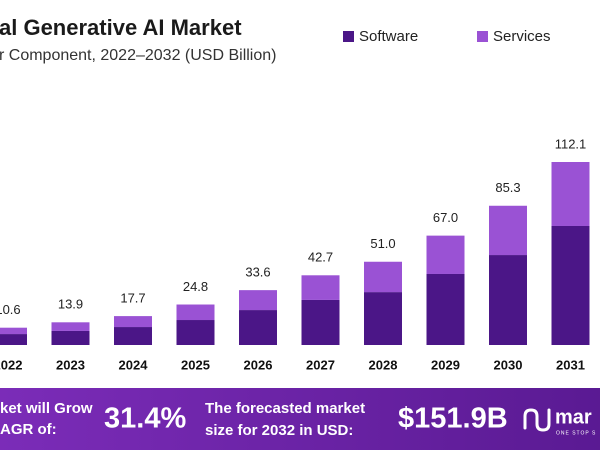 The image size is (600, 450). I want to click on x-tick-label: 2031, so click(570, 364).